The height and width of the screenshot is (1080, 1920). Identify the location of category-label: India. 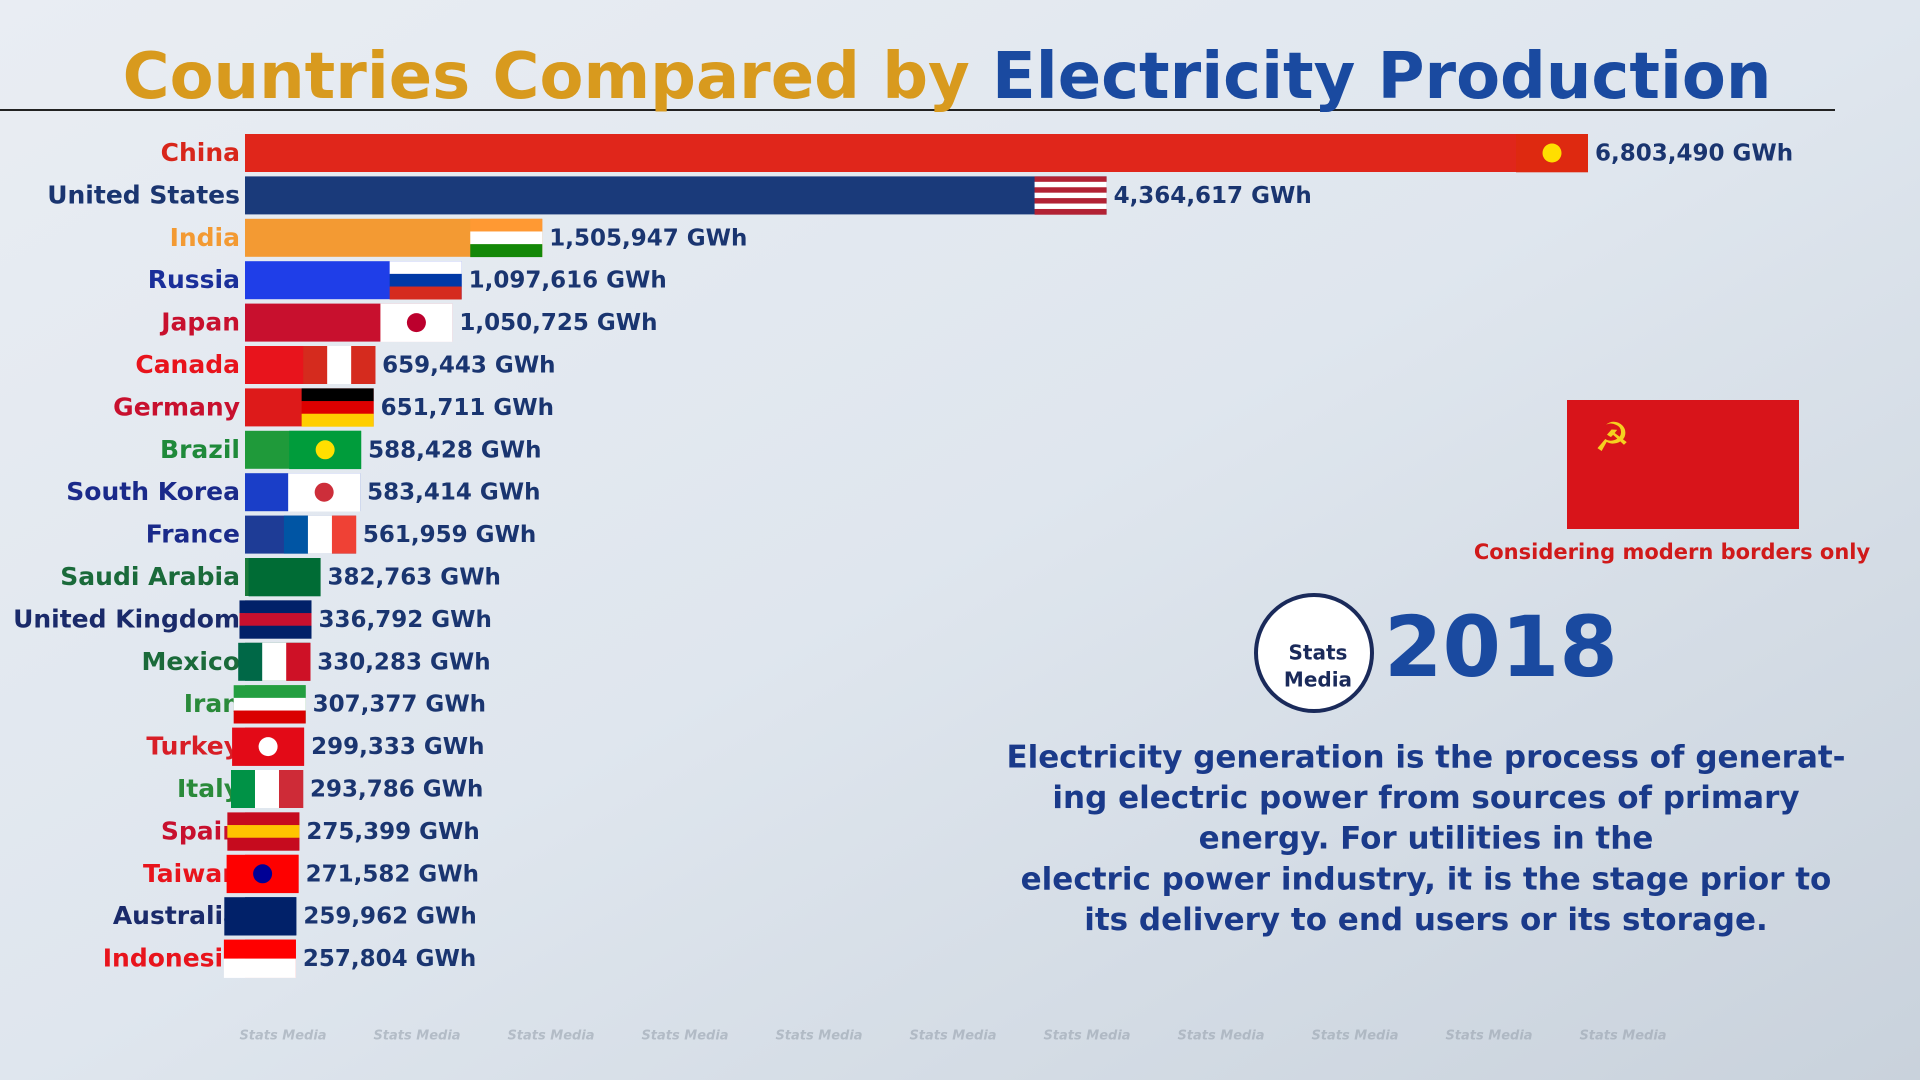
(205, 237).